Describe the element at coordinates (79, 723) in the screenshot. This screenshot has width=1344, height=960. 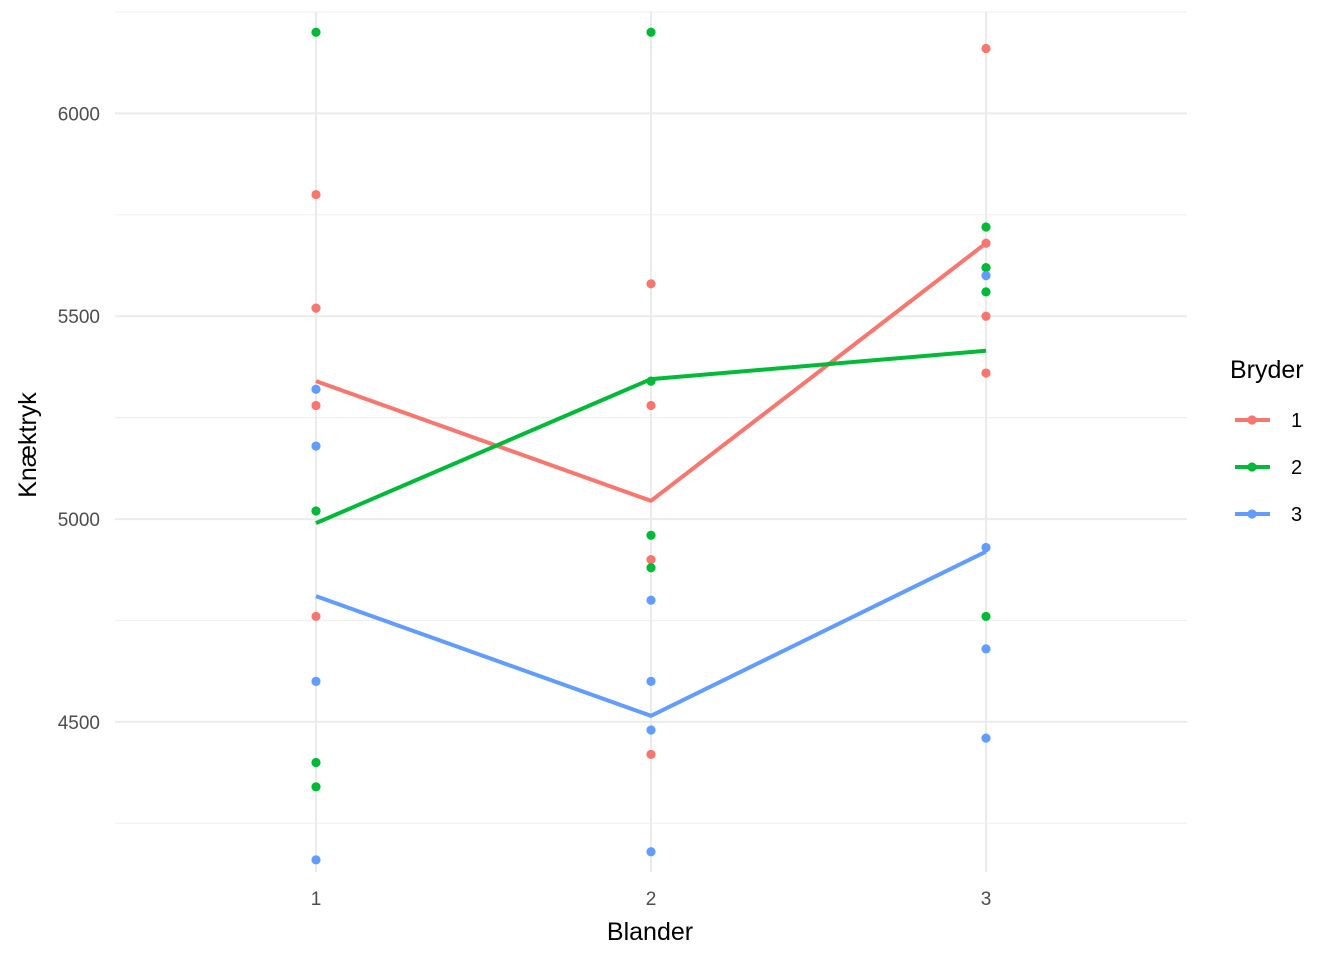
I see `y-tick-label: 4500` at that location.